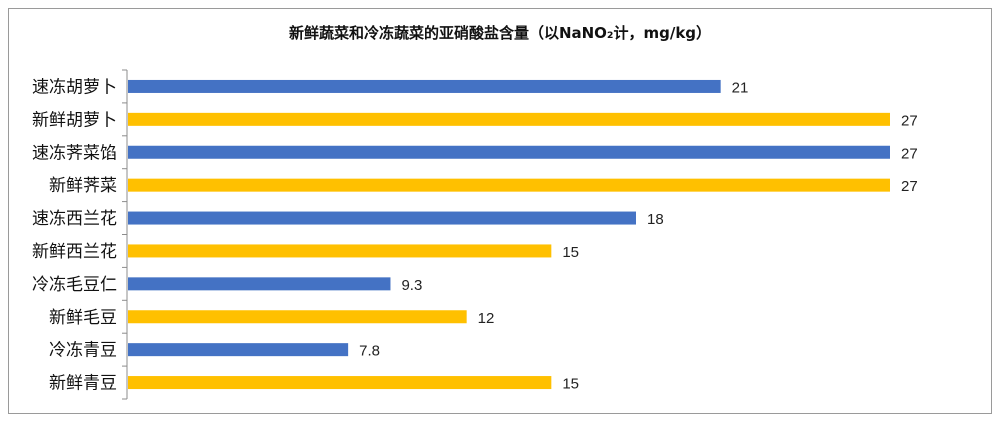 The width and height of the screenshot is (1000, 423). I want to click on category-label: 冷冻青豆, so click(83, 351).